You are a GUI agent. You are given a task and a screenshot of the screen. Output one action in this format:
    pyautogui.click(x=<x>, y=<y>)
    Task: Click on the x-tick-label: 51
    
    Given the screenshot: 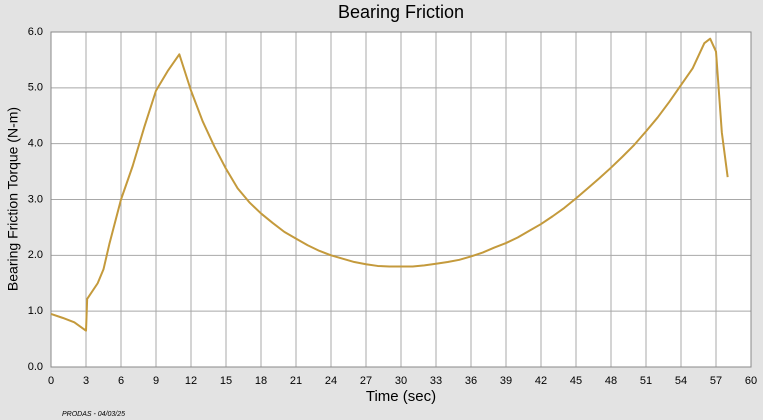 What is the action you would take?
    pyautogui.click(x=646, y=381)
    